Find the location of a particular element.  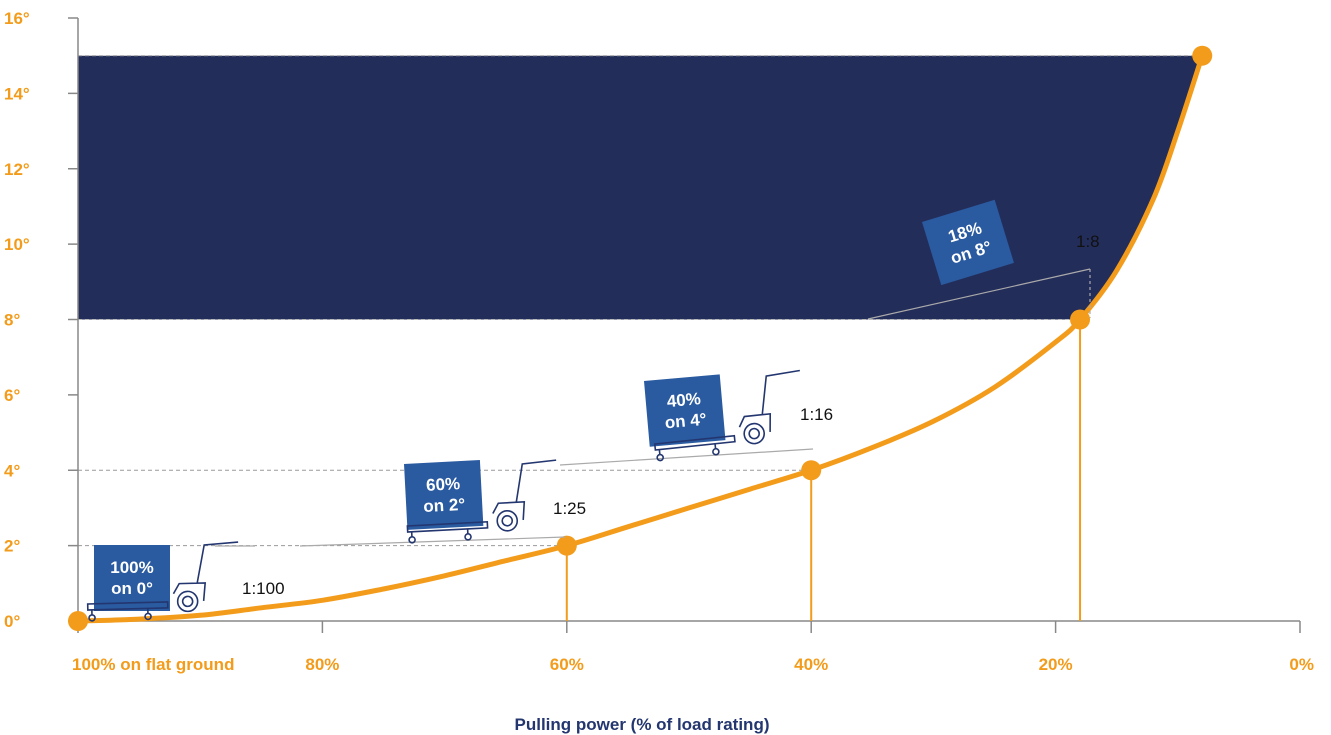

ratio-label-0: 1:100 is located at coordinates (263, 588).